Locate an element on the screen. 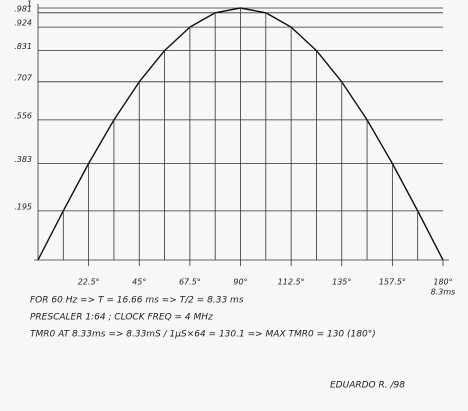 The image size is (468, 411). y-tick-label: .383 is located at coordinates (23, 159).